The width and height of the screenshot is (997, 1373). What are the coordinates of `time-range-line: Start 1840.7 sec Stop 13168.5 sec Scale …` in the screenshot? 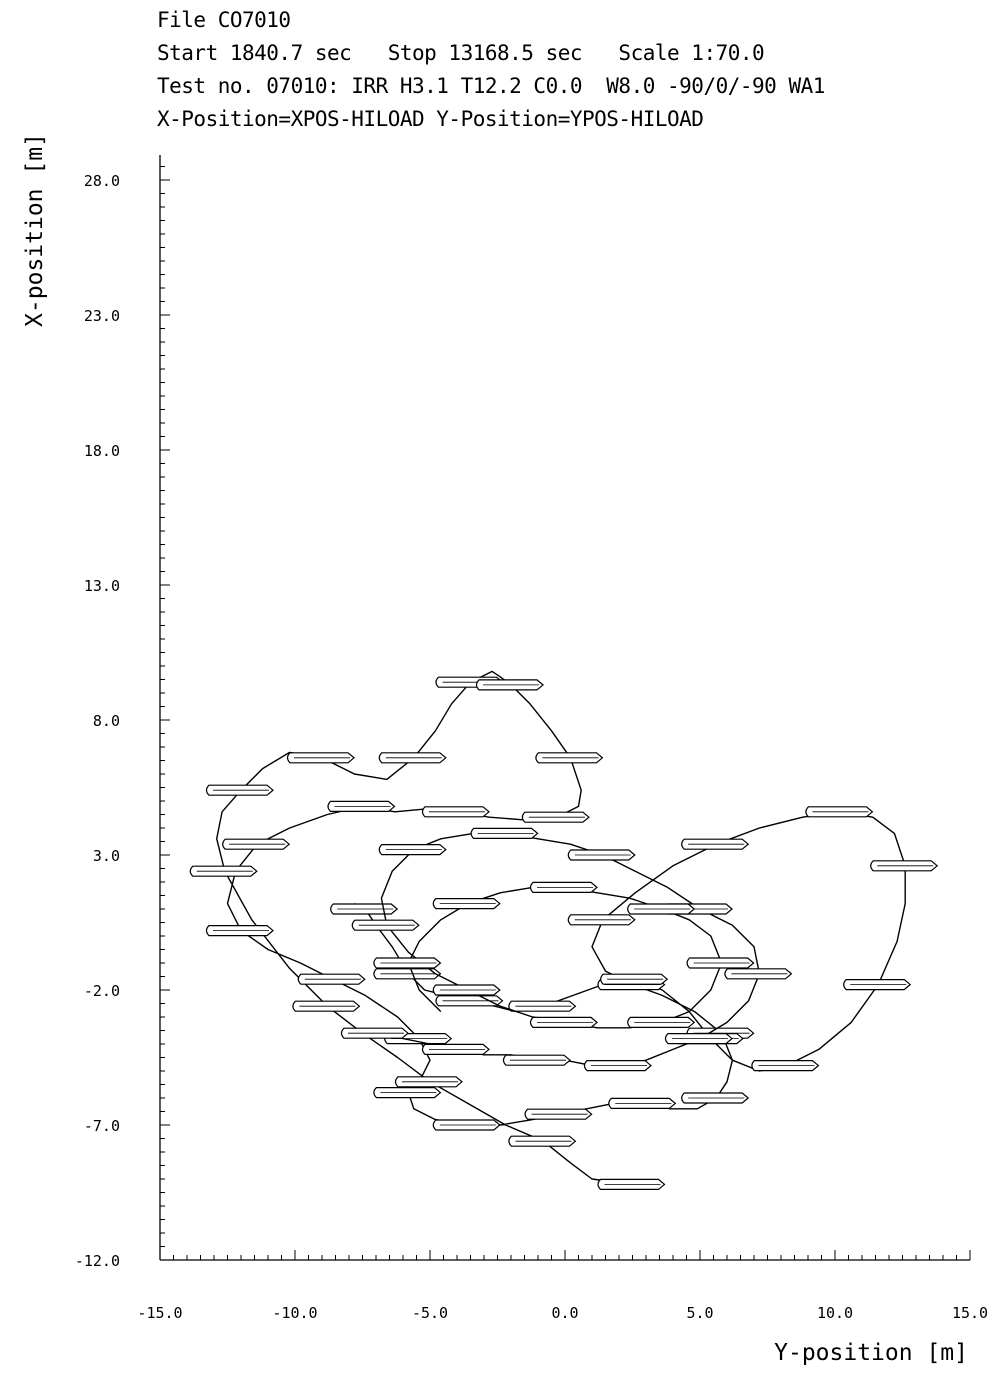 It's located at (461, 53).